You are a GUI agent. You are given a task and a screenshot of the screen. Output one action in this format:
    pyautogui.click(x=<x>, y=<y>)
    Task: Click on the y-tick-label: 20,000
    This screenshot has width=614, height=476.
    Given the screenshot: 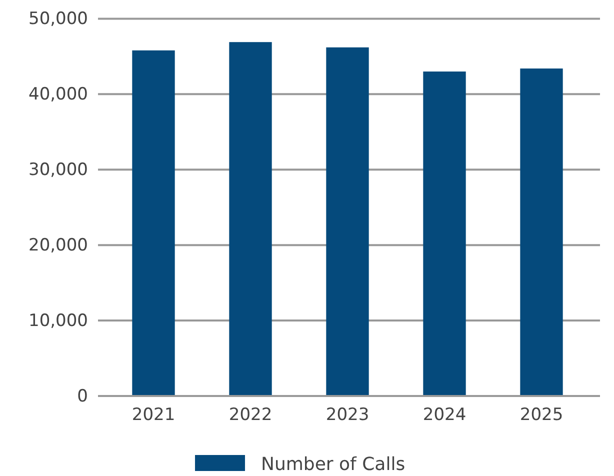 What is the action you would take?
    pyautogui.click(x=58, y=246)
    